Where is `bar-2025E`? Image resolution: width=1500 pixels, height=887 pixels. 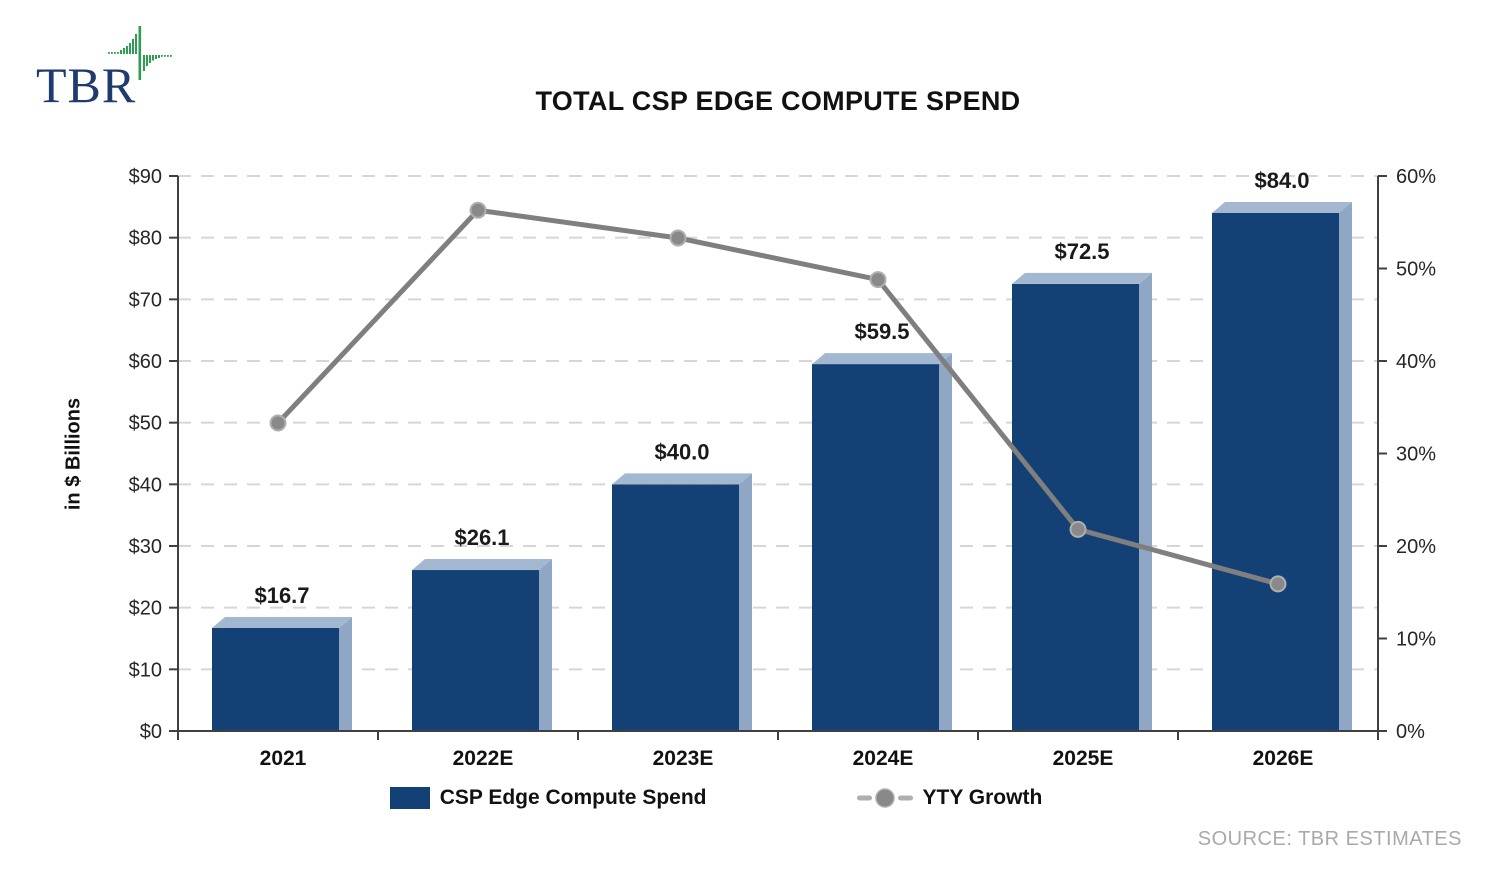 bar-2025E is located at coordinates (1075, 507).